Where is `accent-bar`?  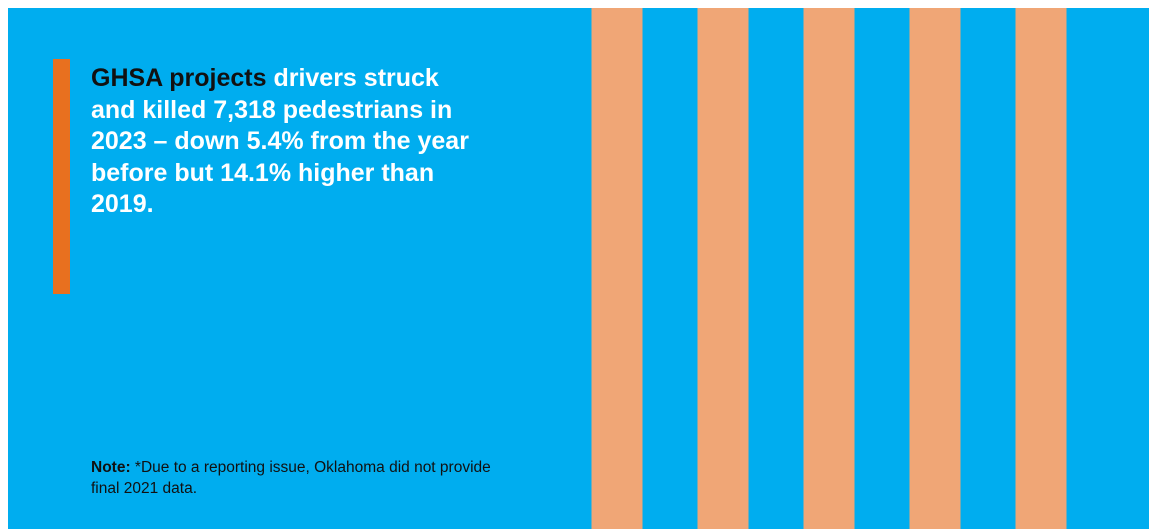
accent-bar is located at coordinates (61, 176).